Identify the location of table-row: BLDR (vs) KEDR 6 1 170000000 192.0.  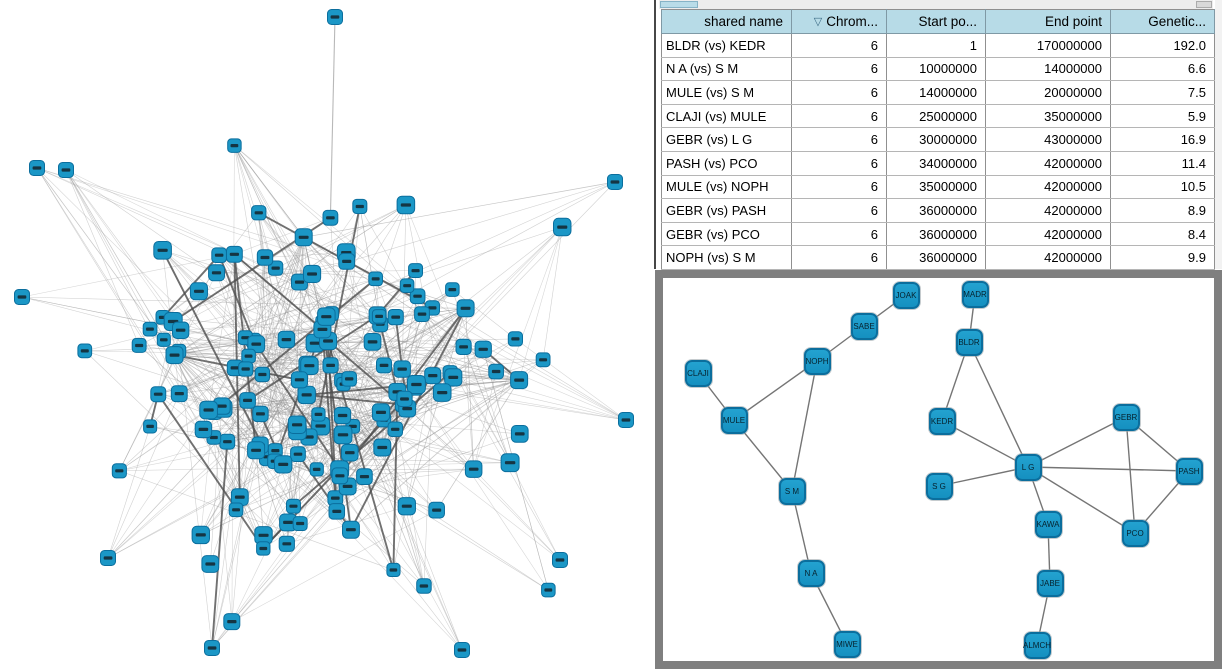
(938, 45).